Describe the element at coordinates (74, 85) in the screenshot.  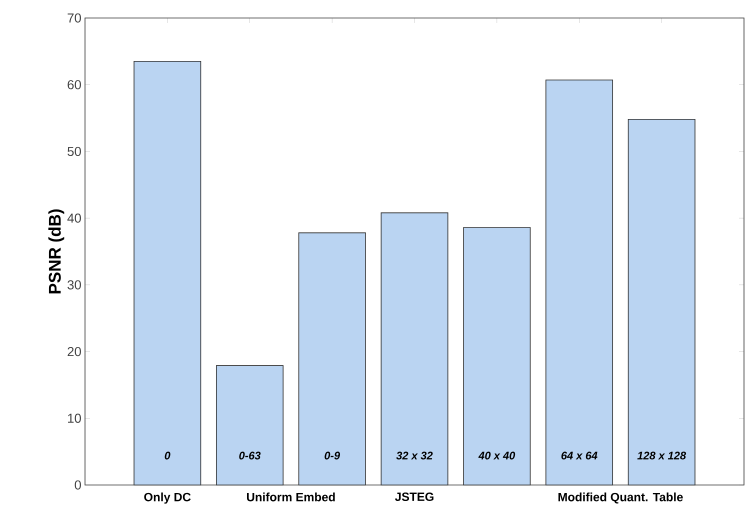
I see `y-tick-label: 60` at that location.